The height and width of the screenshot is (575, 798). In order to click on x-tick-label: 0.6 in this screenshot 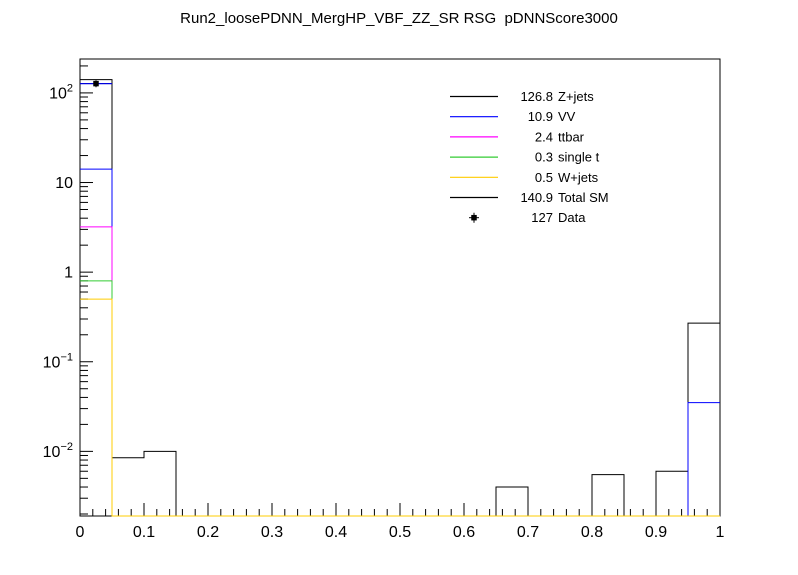, I will do `click(464, 532)`.